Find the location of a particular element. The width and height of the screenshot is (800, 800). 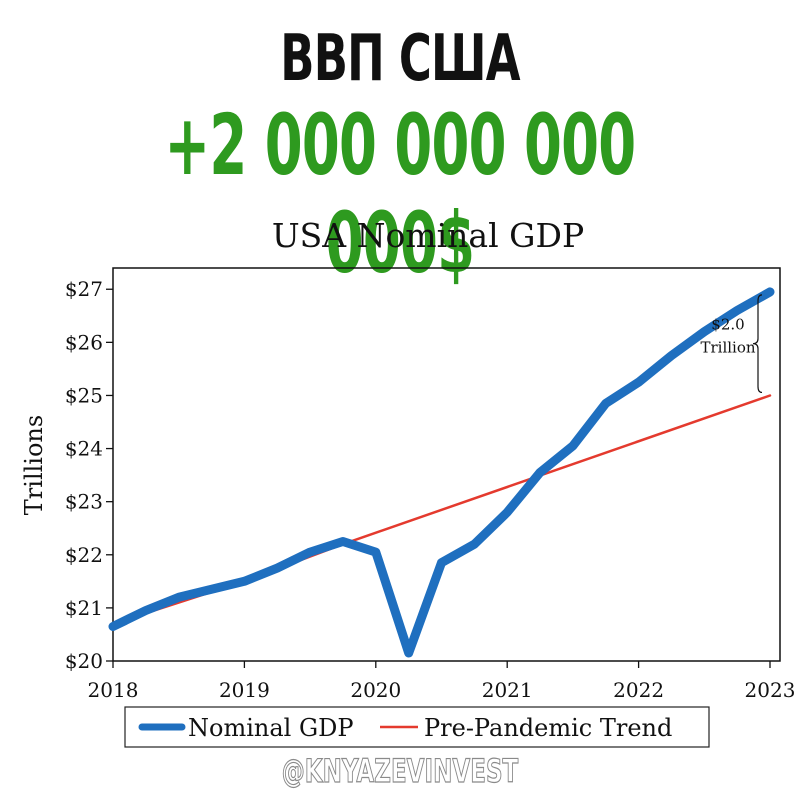

y-tick-label: $22 is located at coordinates (84, 555).